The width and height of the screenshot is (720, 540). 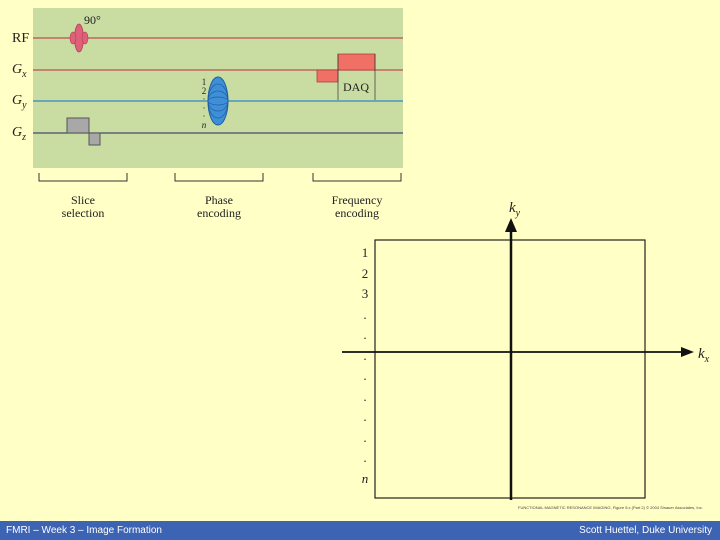 I want to click on kx-arrowhead, so click(x=687, y=352).